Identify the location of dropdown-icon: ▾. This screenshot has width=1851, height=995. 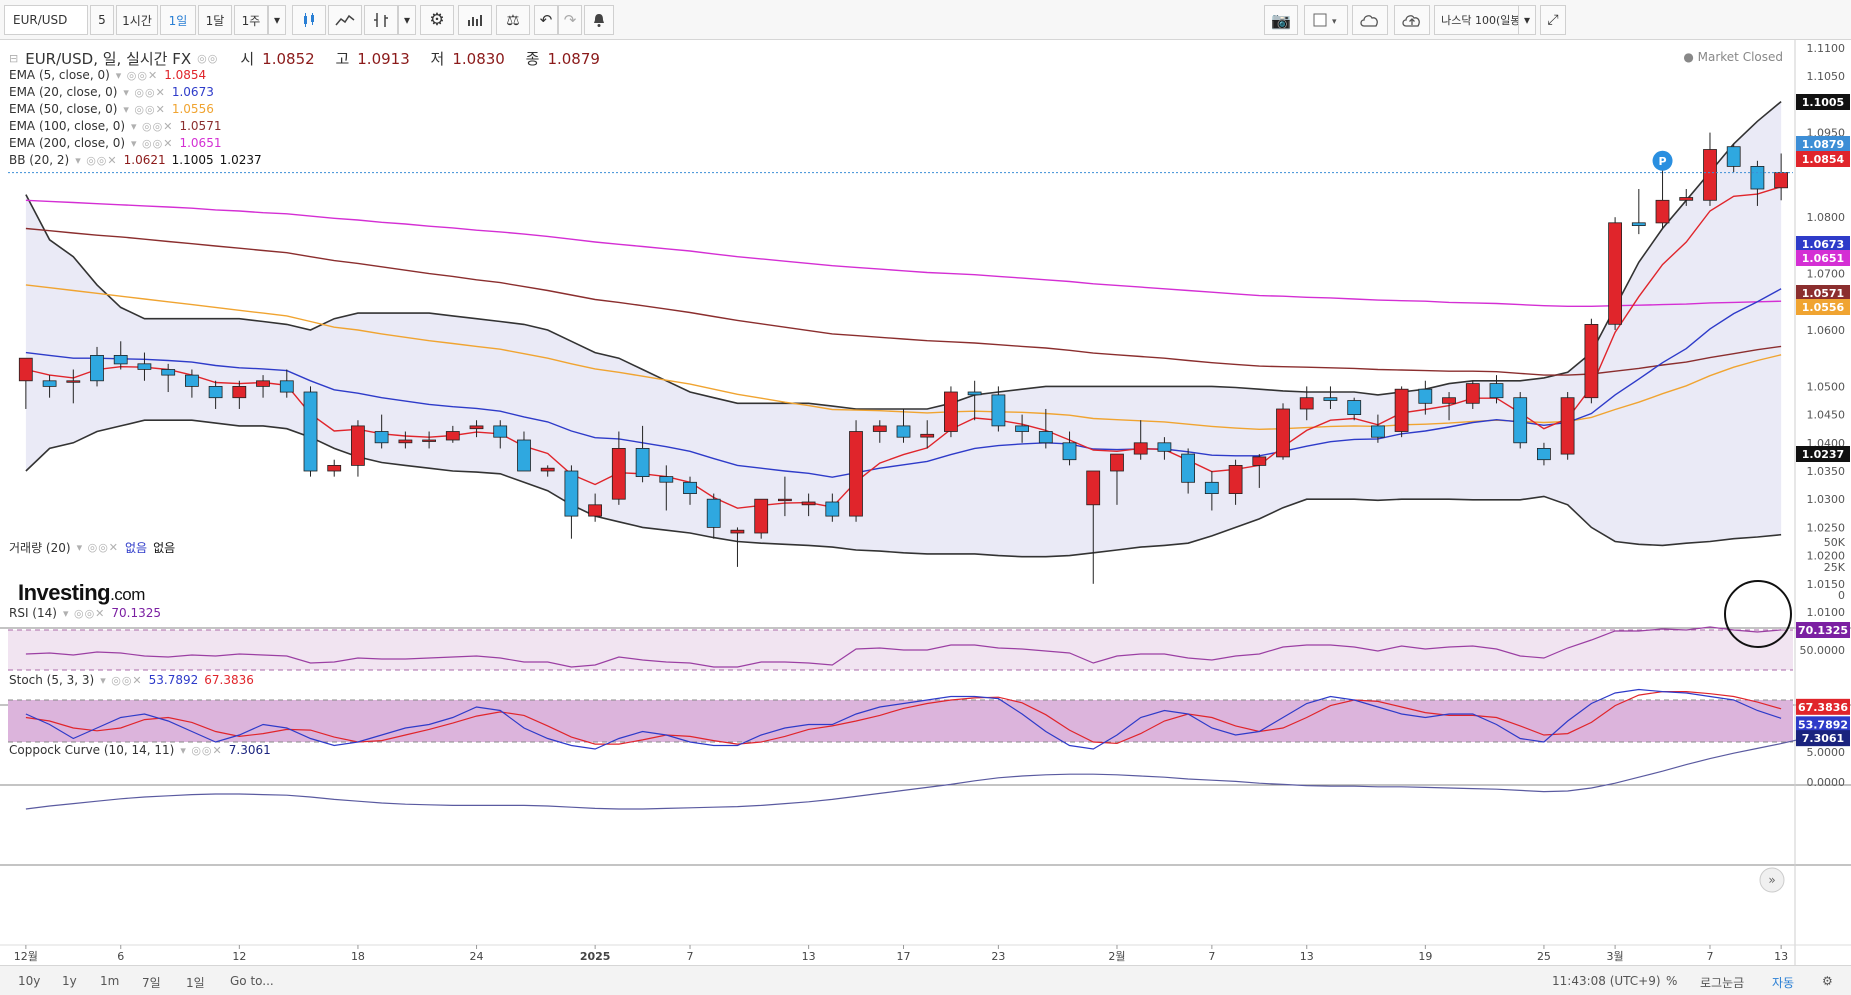
(407, 20).